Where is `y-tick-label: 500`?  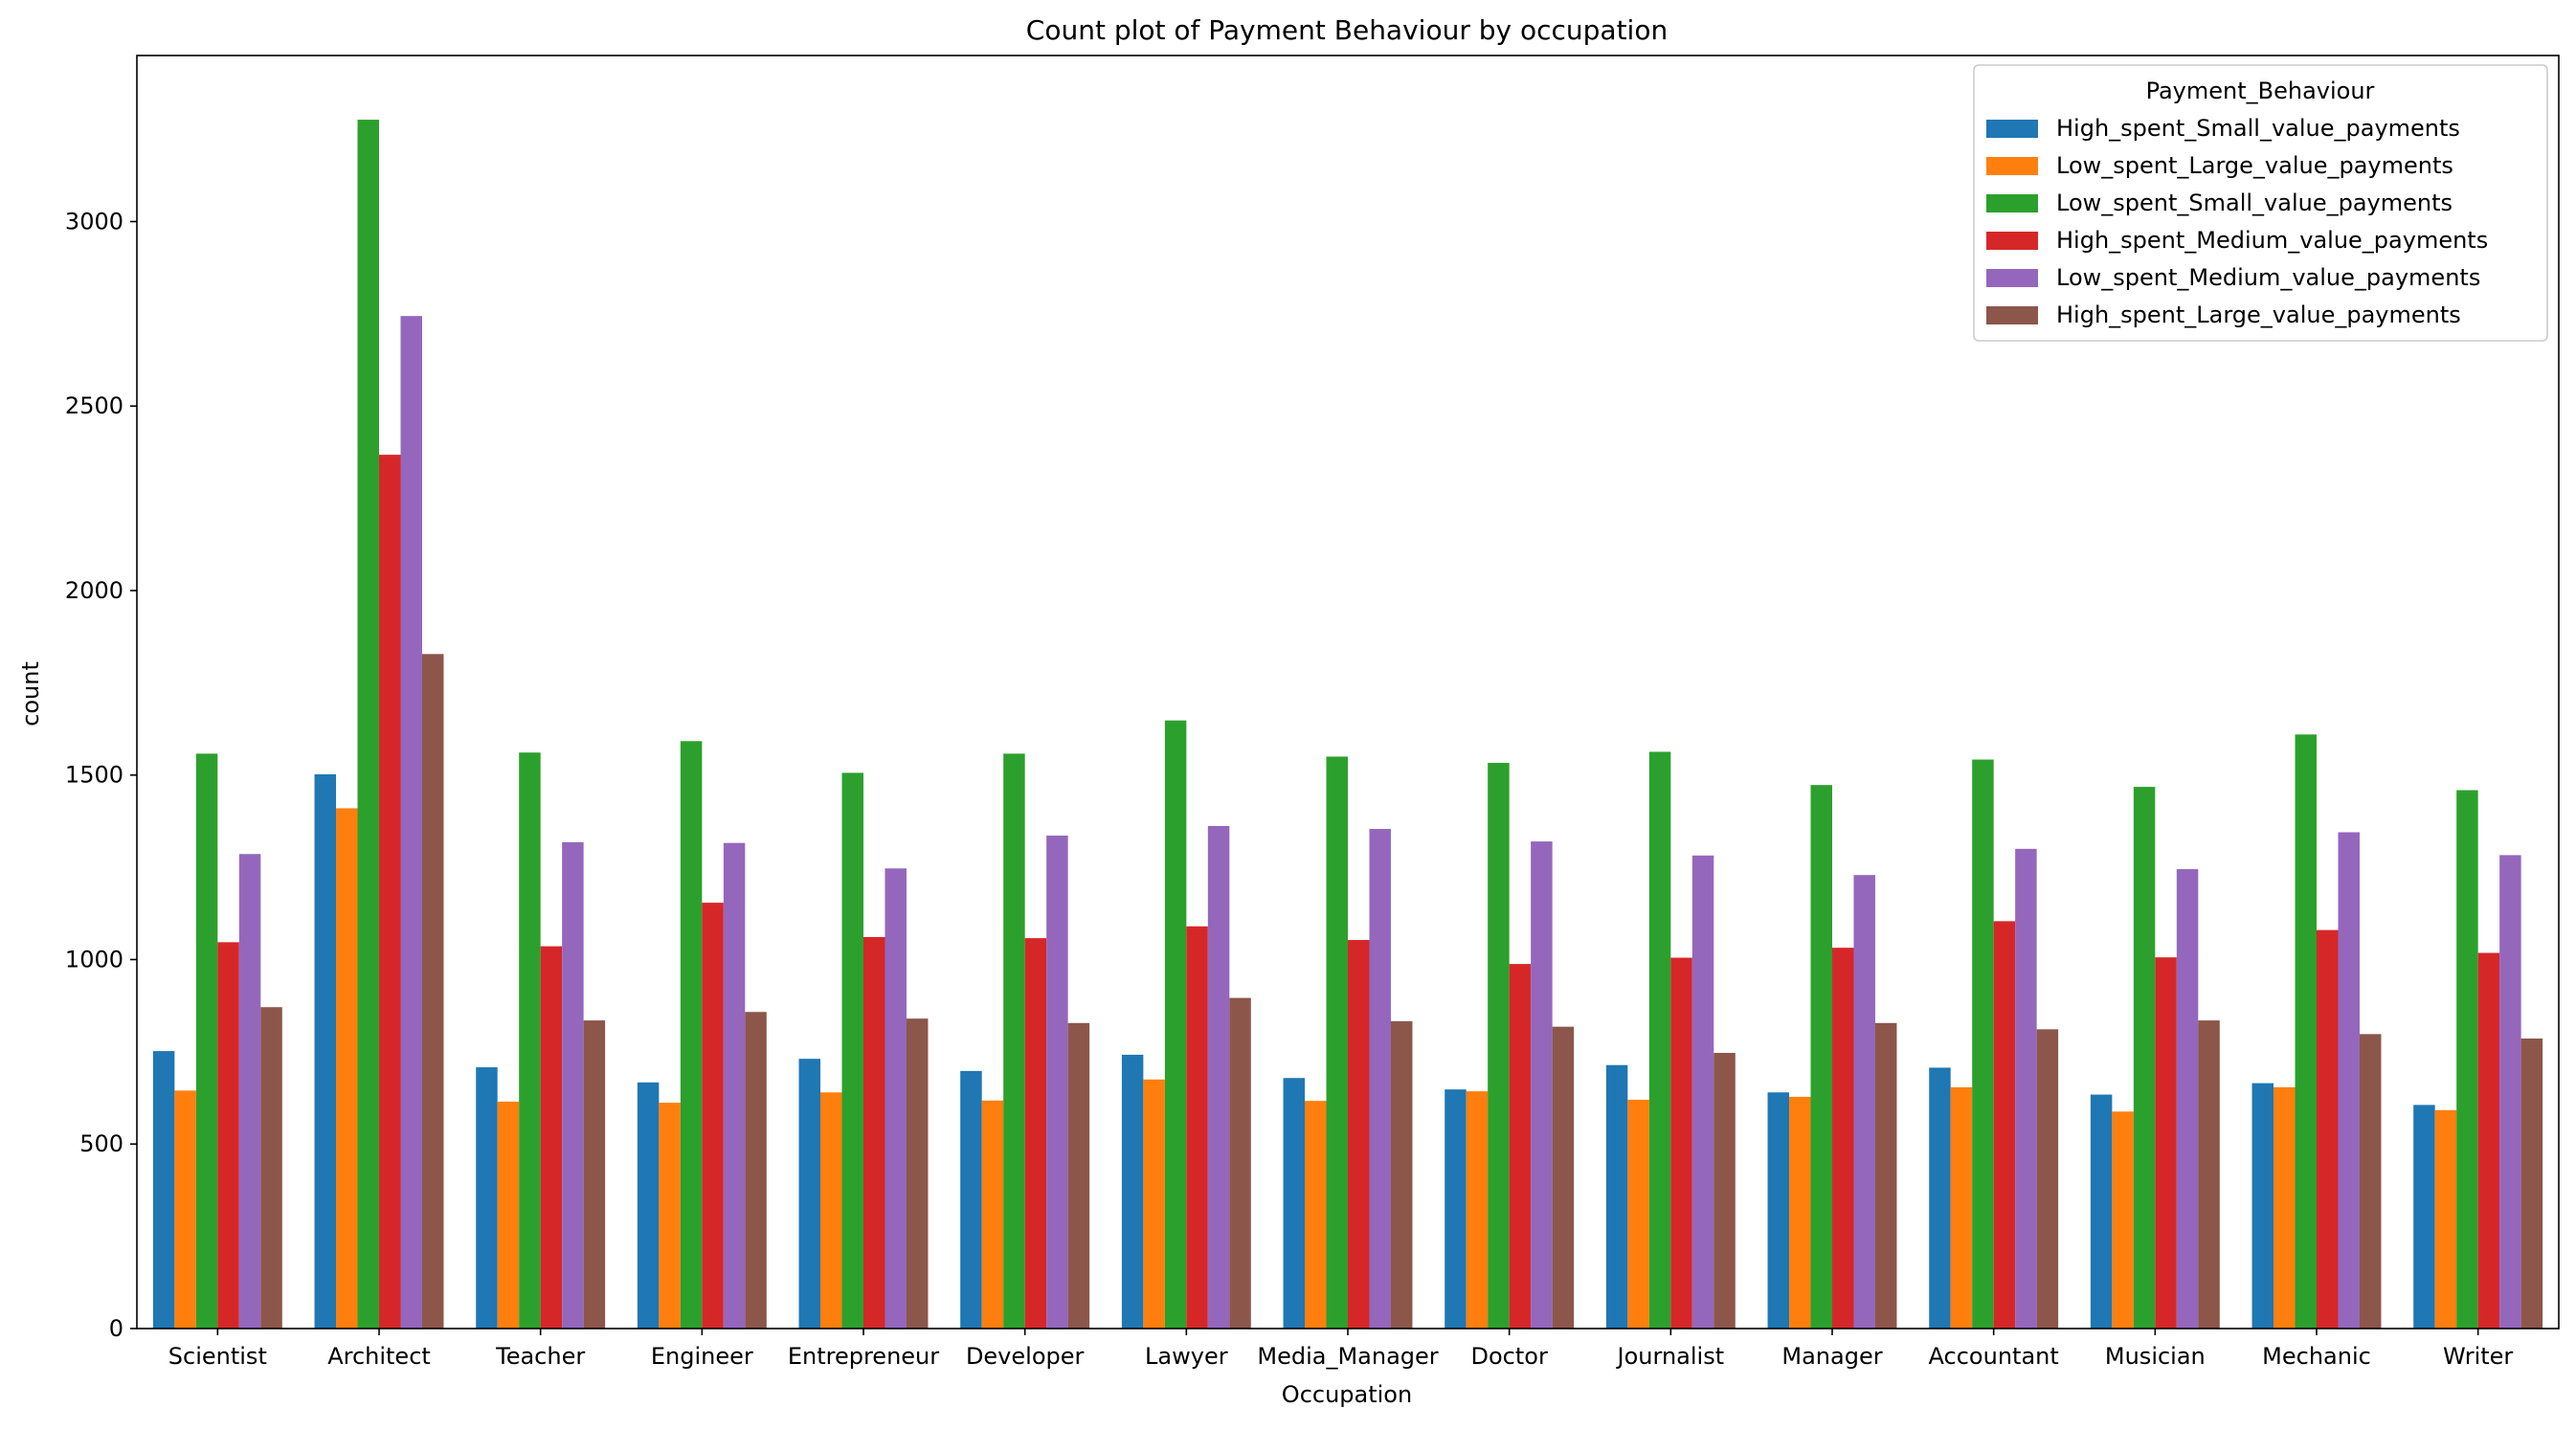
y-tick-label: 500 is located at coordinates (101, 1144).